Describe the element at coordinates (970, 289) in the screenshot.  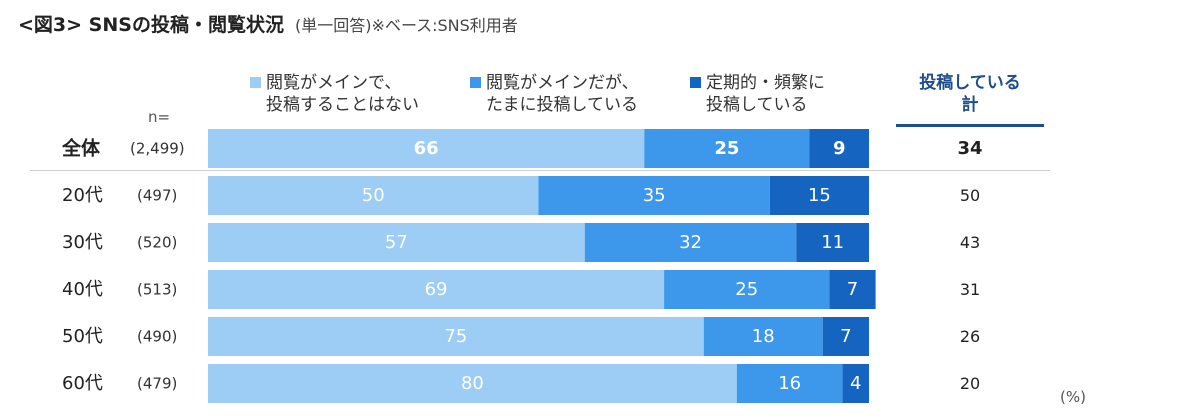
I see `total-value-label: 31` at that location.